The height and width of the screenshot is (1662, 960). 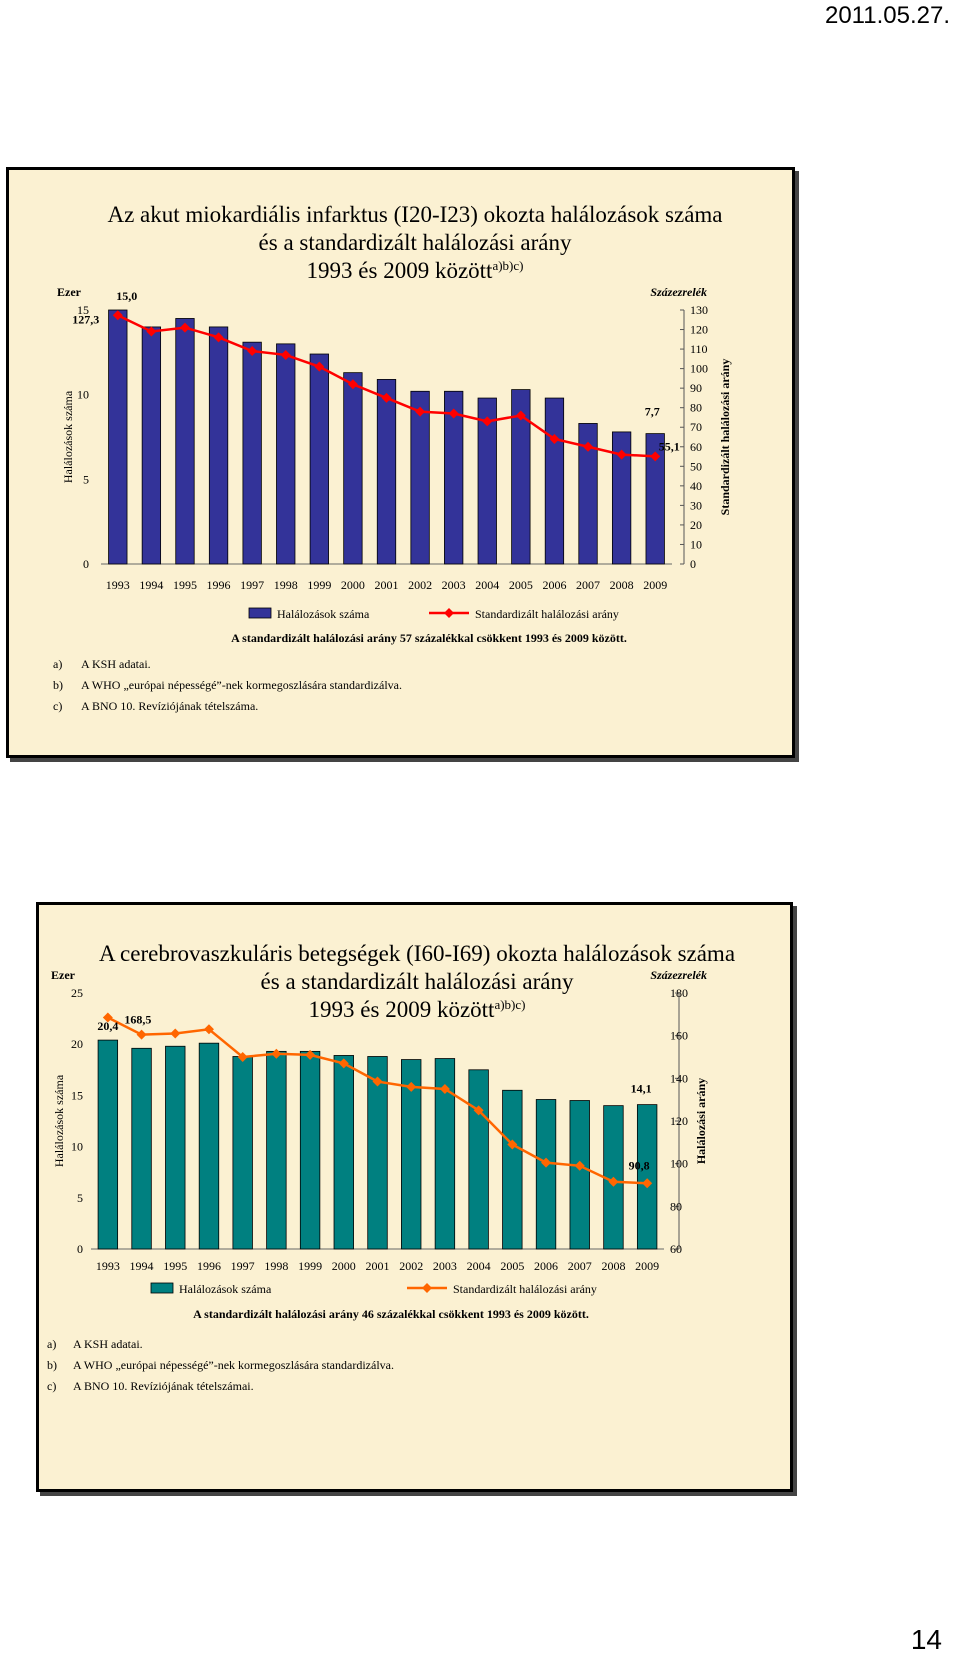 What do you see at coordinates (512, 1266) in the screenshot?
I see `x-axis-tick-label: 2005` at bounding box center [512, 1266].